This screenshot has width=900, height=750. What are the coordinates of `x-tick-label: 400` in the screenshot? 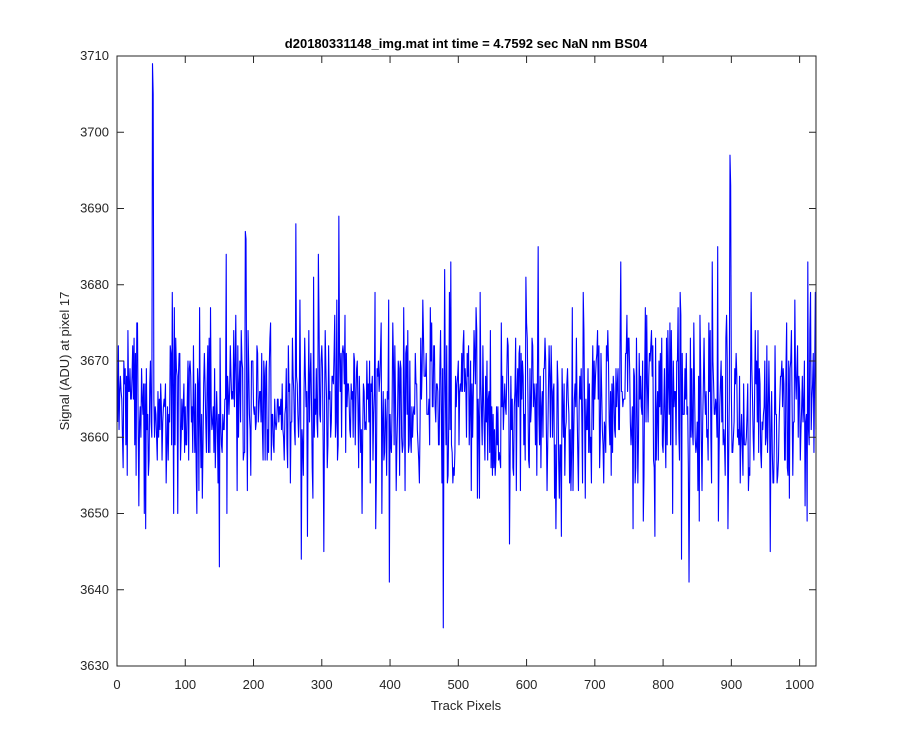 It's located at (390, 684).